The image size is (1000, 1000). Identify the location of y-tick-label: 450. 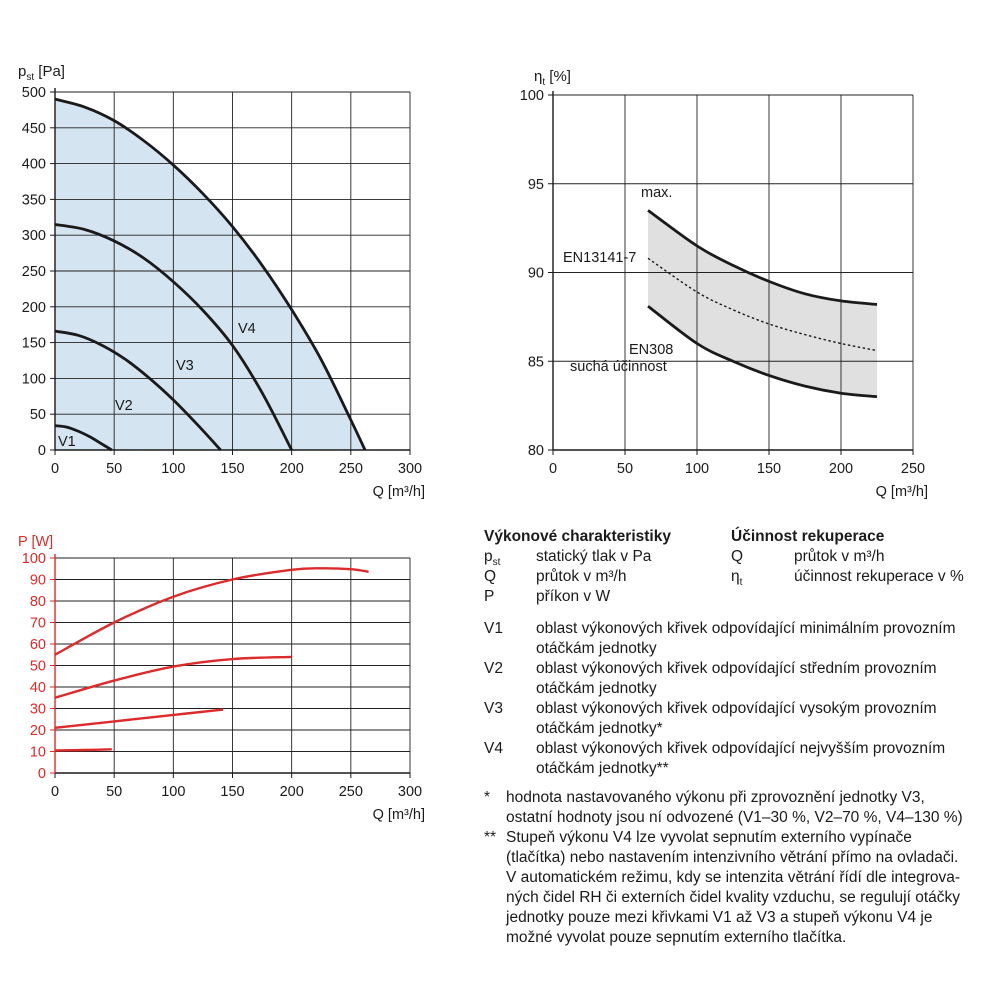
(34, 129).